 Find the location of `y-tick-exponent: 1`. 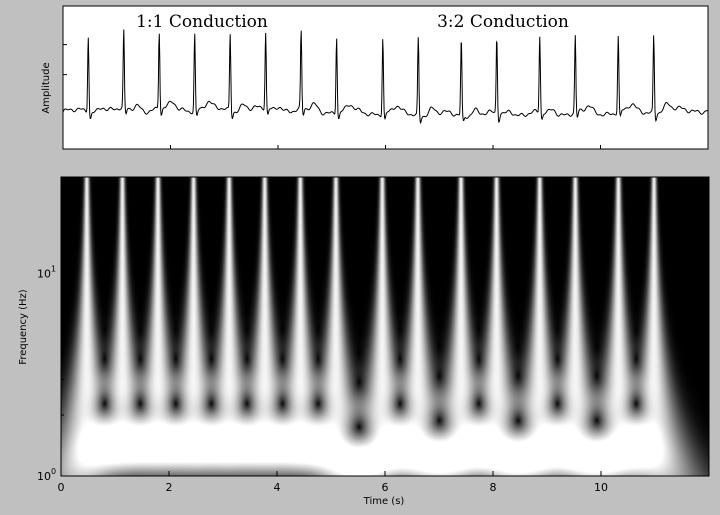

y-tick-exponent: 1 is located at coordinates (53, 269).